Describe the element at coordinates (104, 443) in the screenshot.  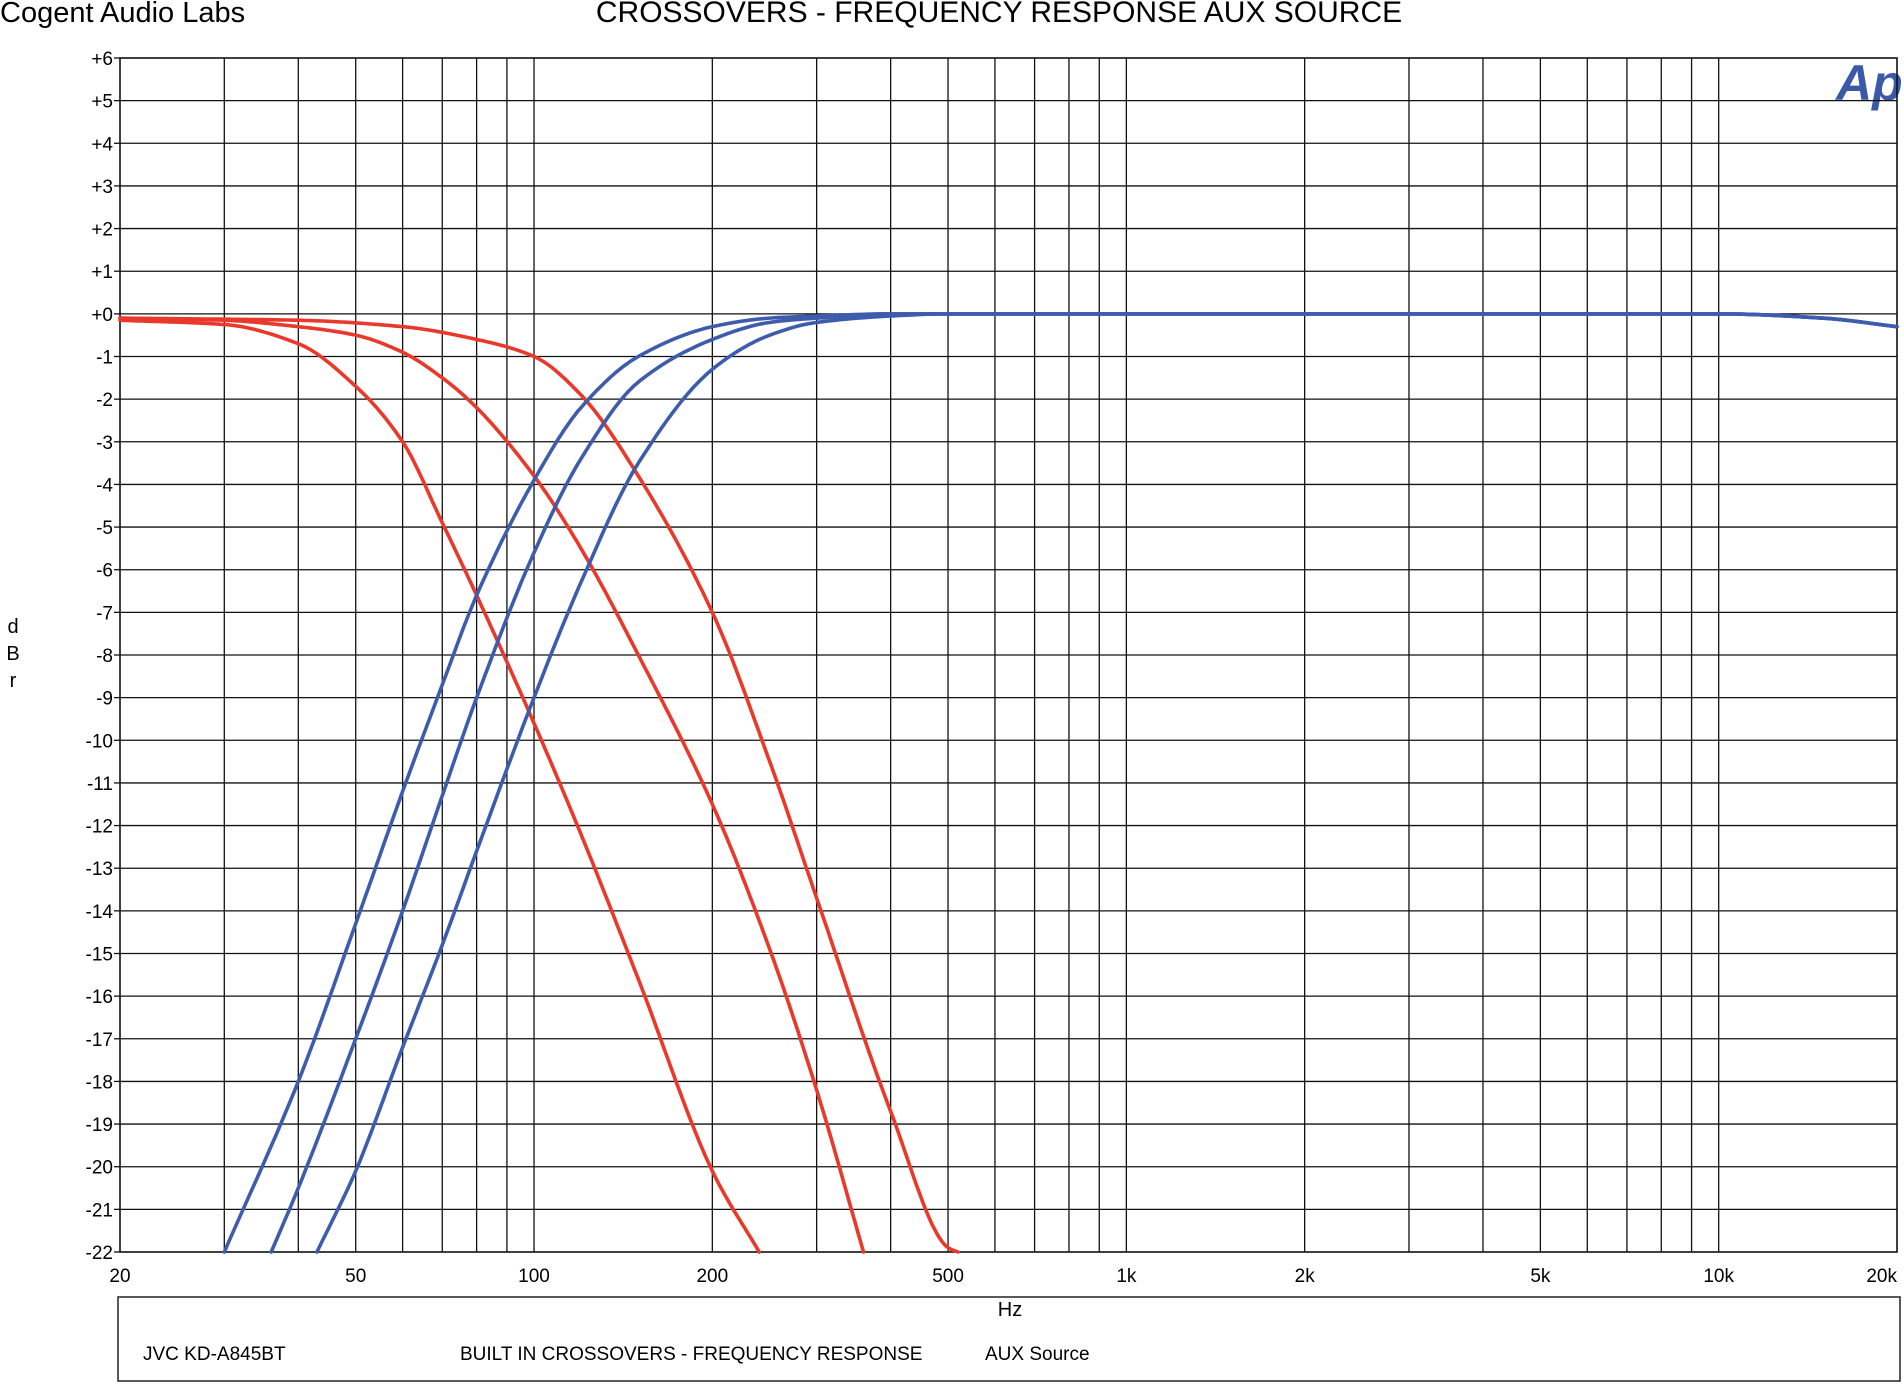
I see `y-tick-label: -3` at that location.